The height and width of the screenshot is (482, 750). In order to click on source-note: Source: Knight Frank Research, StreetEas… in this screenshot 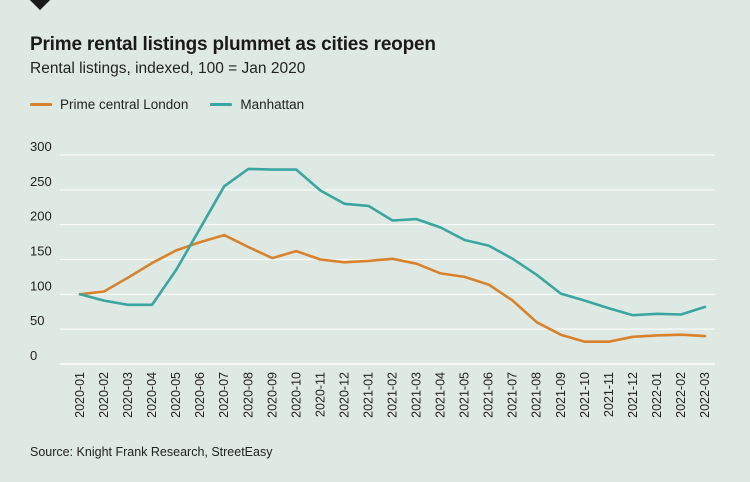, I will do `click(151, 452)`.